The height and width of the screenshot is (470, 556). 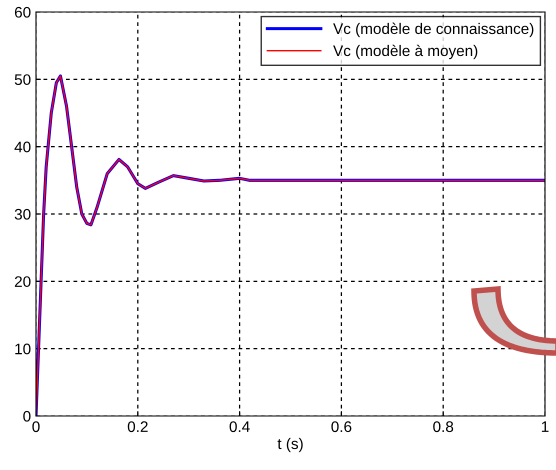 I want to click on y-tick-label: 0, so click(x=27, y=416).